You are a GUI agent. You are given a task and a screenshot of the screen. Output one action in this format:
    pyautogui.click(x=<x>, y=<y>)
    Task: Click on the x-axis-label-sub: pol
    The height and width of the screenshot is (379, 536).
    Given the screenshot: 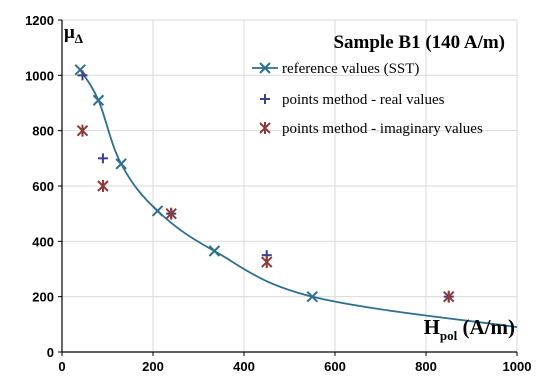 What is the action you would take?
    pyautogui.click(x=449, y=335)
    